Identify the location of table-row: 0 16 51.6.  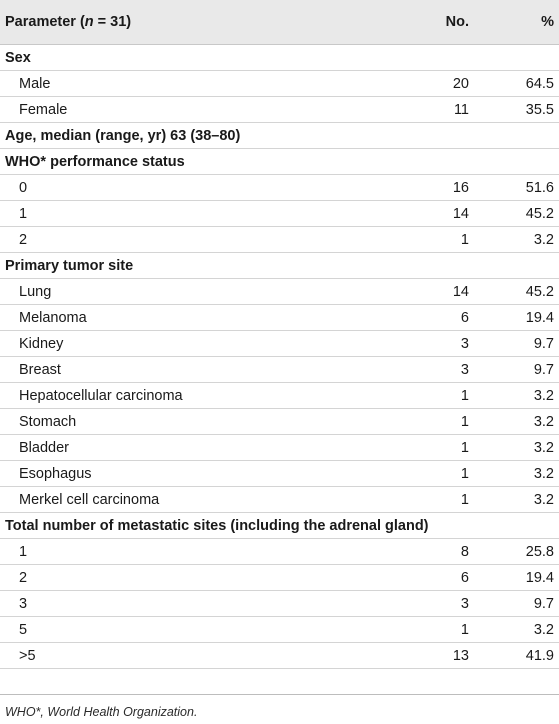
(279, 188).